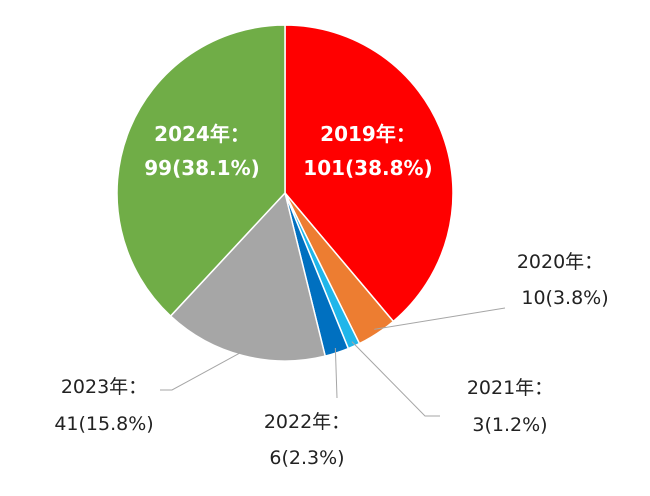 Image resolution: width=650 pixels, height=496 pixels. I want to click on label-2023-year: 2023年：, so click(104, 387).